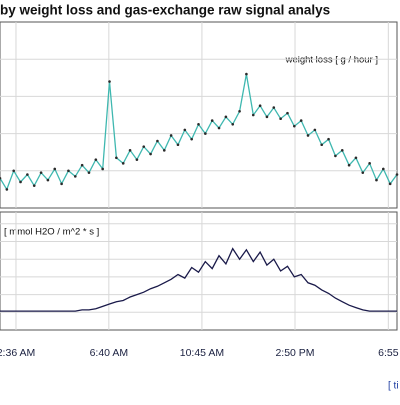  What do you see at coordinates (393, 386) in the screenshot?
I see `x-axis-label: [ ti` at bounding box center [393, 386].